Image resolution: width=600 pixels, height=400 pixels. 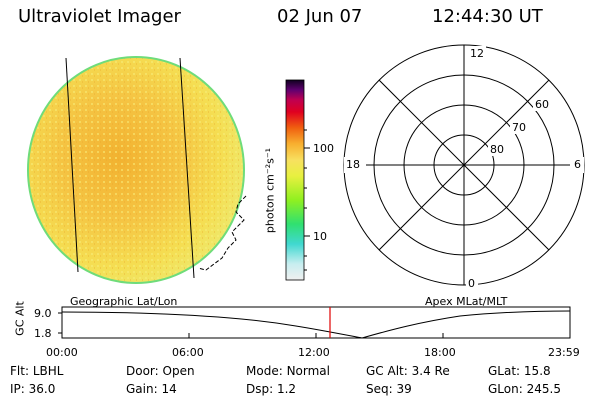 What do you see at coordinates (408, 371) in the screenshot?
I see `info-gc-alt: GC Alt: 3.4 Re` at bounding box center [408, 371].